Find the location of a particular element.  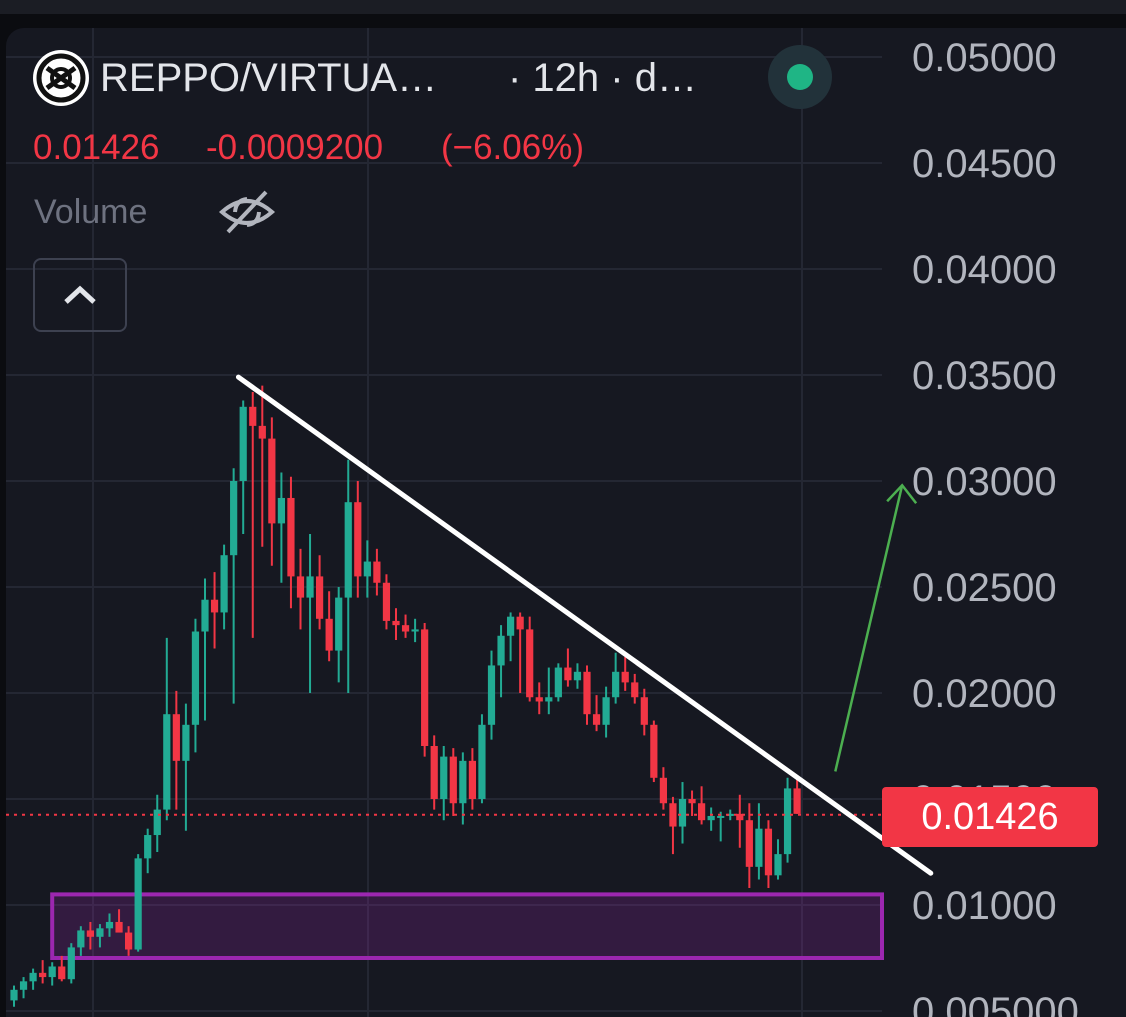

y-axis-tick-label: 0.02000 is located at coordinates (984, 694).